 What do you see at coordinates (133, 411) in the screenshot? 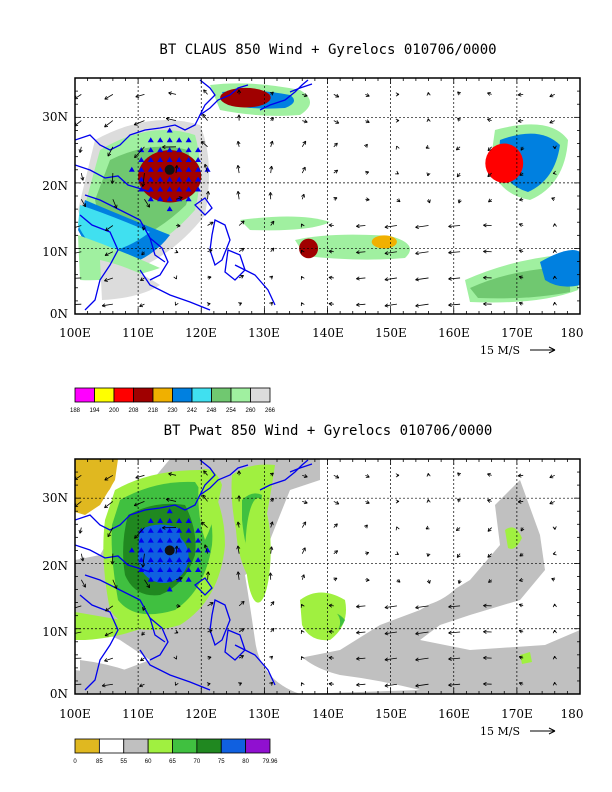
I see `colorbar-label-3: 208` at bounding box center [133, 411].